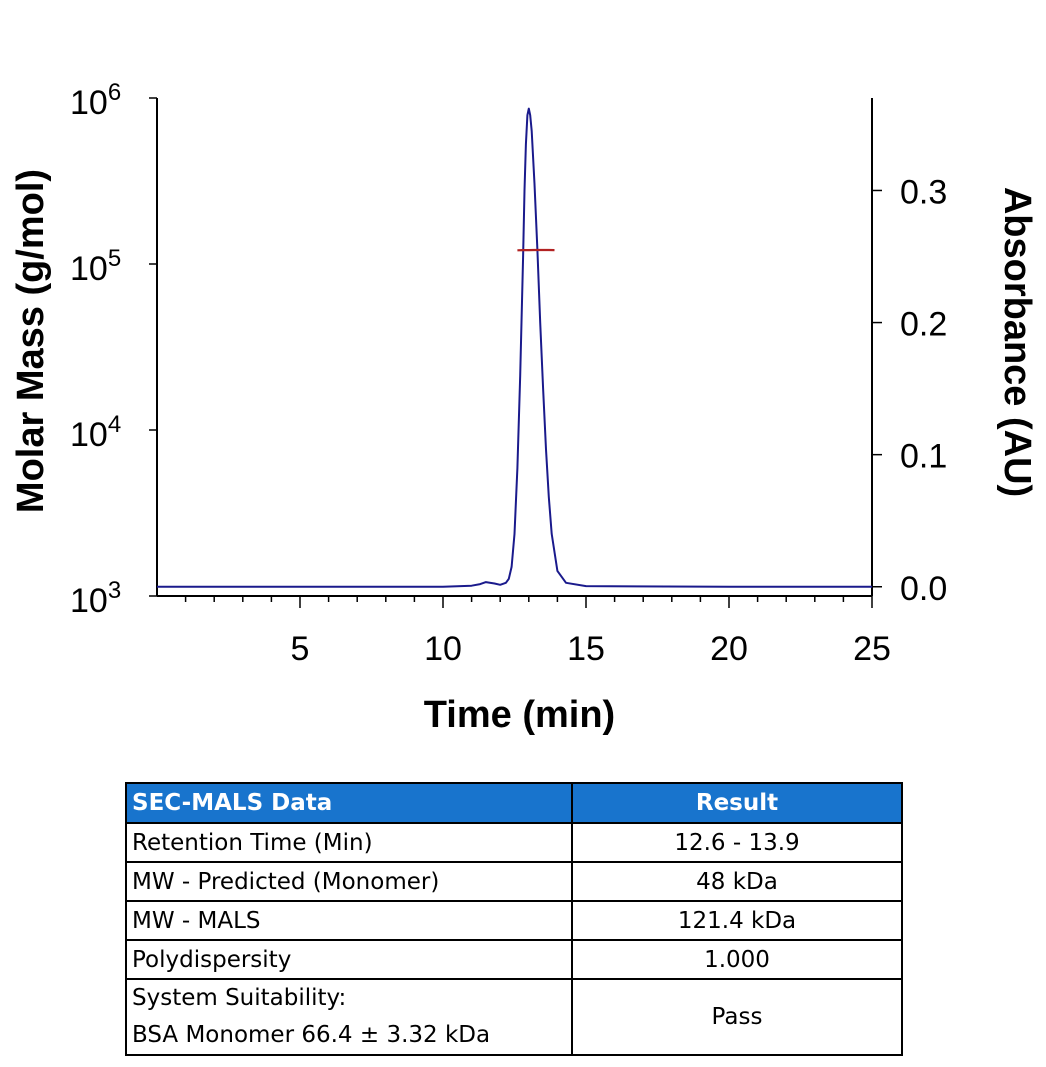  Describe the element at coordinates (519, 715) in the screenshot. I see `x-axis-title: Time (min)` at that location.